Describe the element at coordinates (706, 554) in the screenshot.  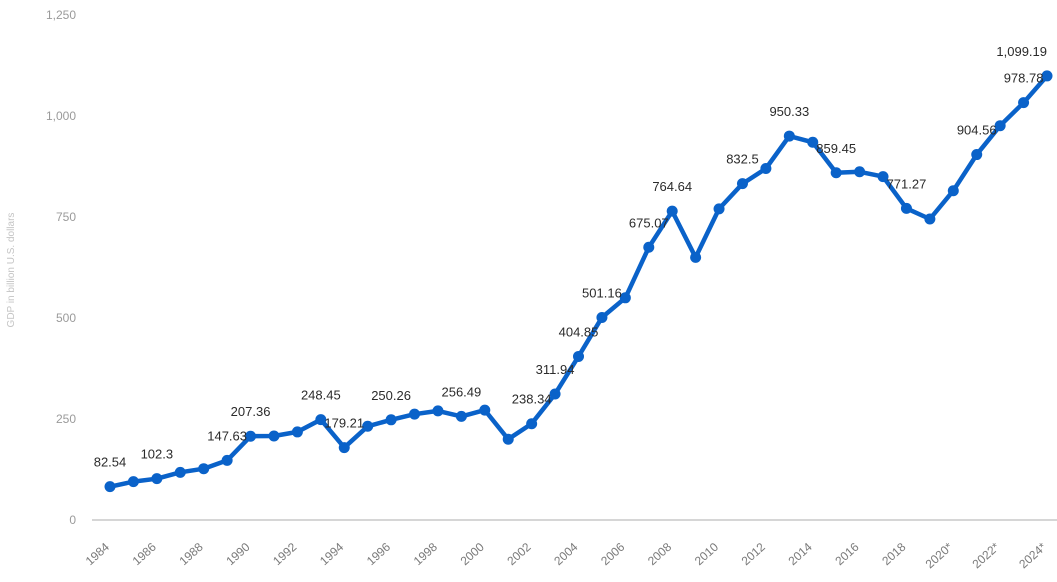
I see `x-tick-label: 2010` at that location.